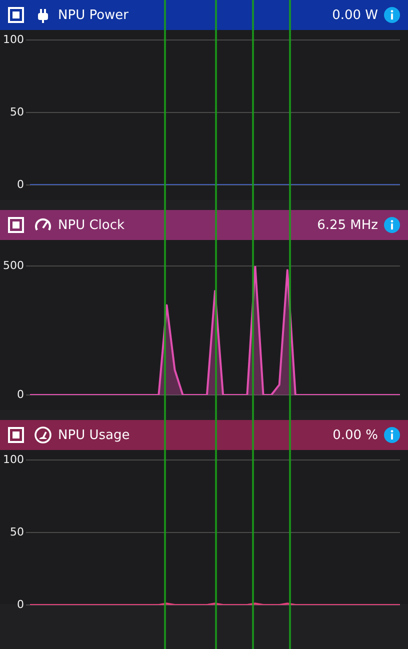 This screenshot has width=408, height=649. What do you see at coordinates (347, 225) in the screenshot?
I see `chart-subtitle: 6.25 MHz` at bounding box center [347, 225].